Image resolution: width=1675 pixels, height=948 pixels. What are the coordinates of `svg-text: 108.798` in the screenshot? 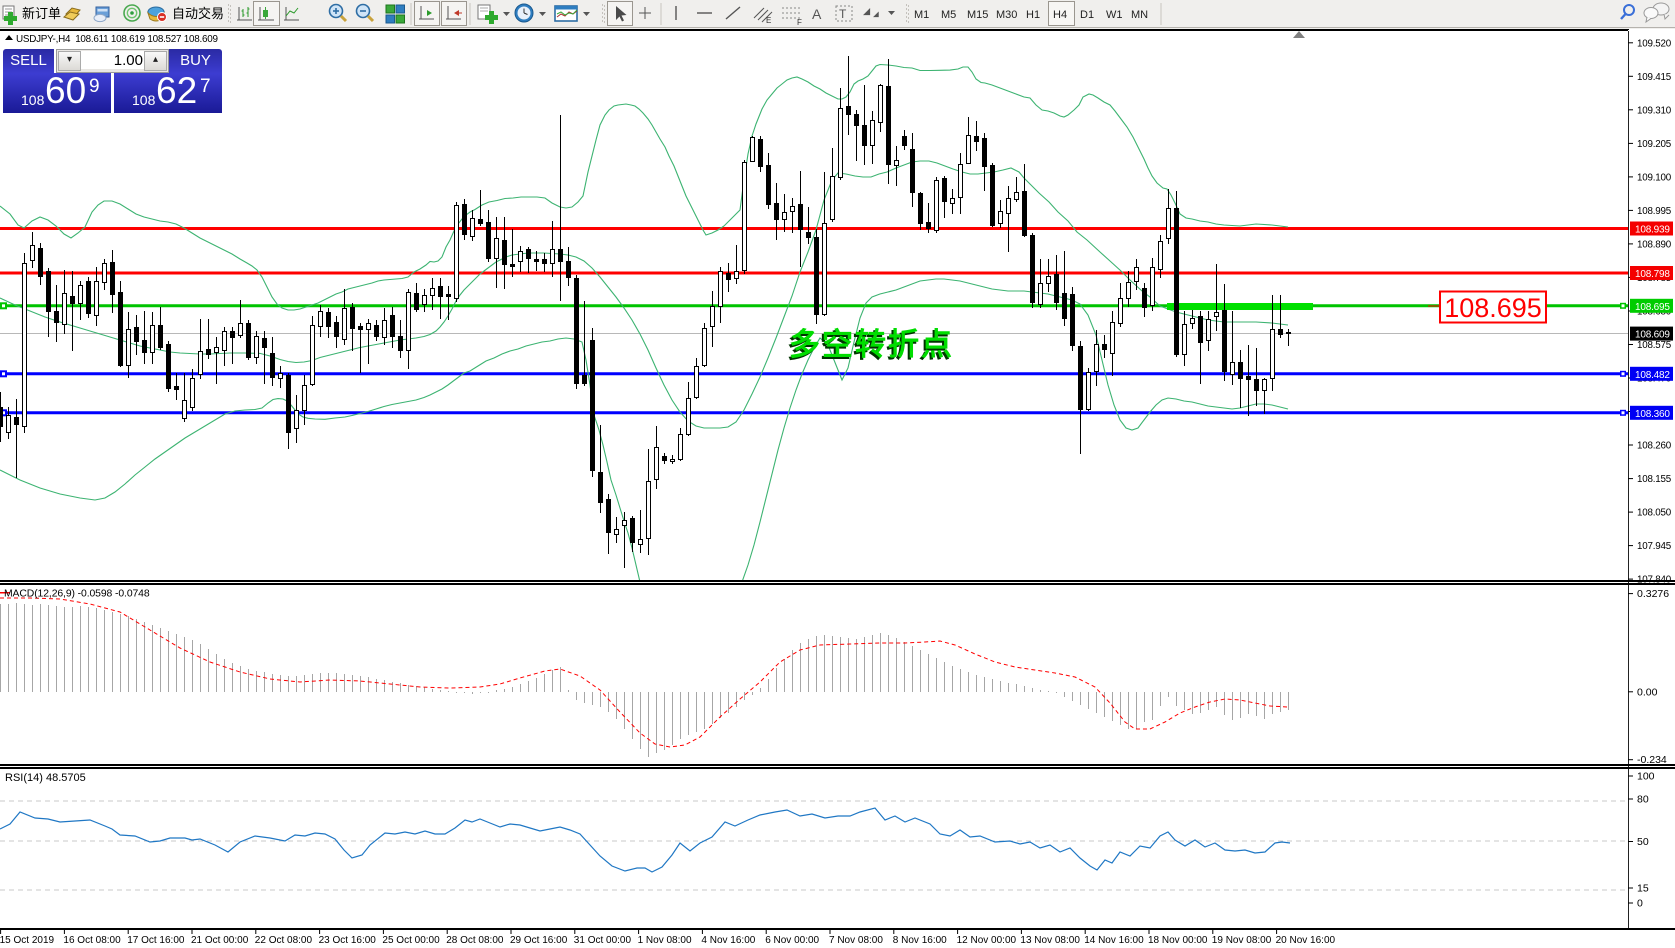 It's located at (1652, 274).